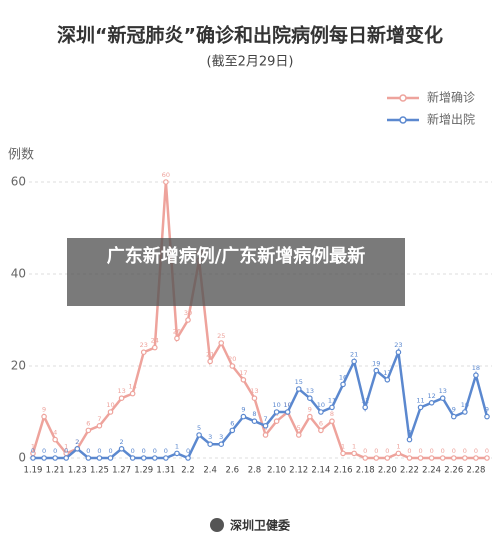 The image size is (500, 547). What do you see at coordinates (188, 471) in the screenshot?
I see `x-tick-label: 2.2` at bounding box center [188, 471].